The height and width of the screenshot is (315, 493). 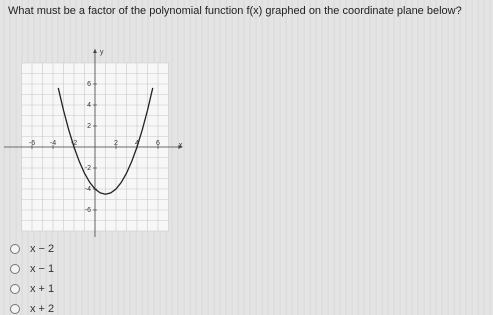 What do you see at coordinates (89, 126) in the screenshot?
I see `y-tick-label: 2` at bounding box center [89, 126].